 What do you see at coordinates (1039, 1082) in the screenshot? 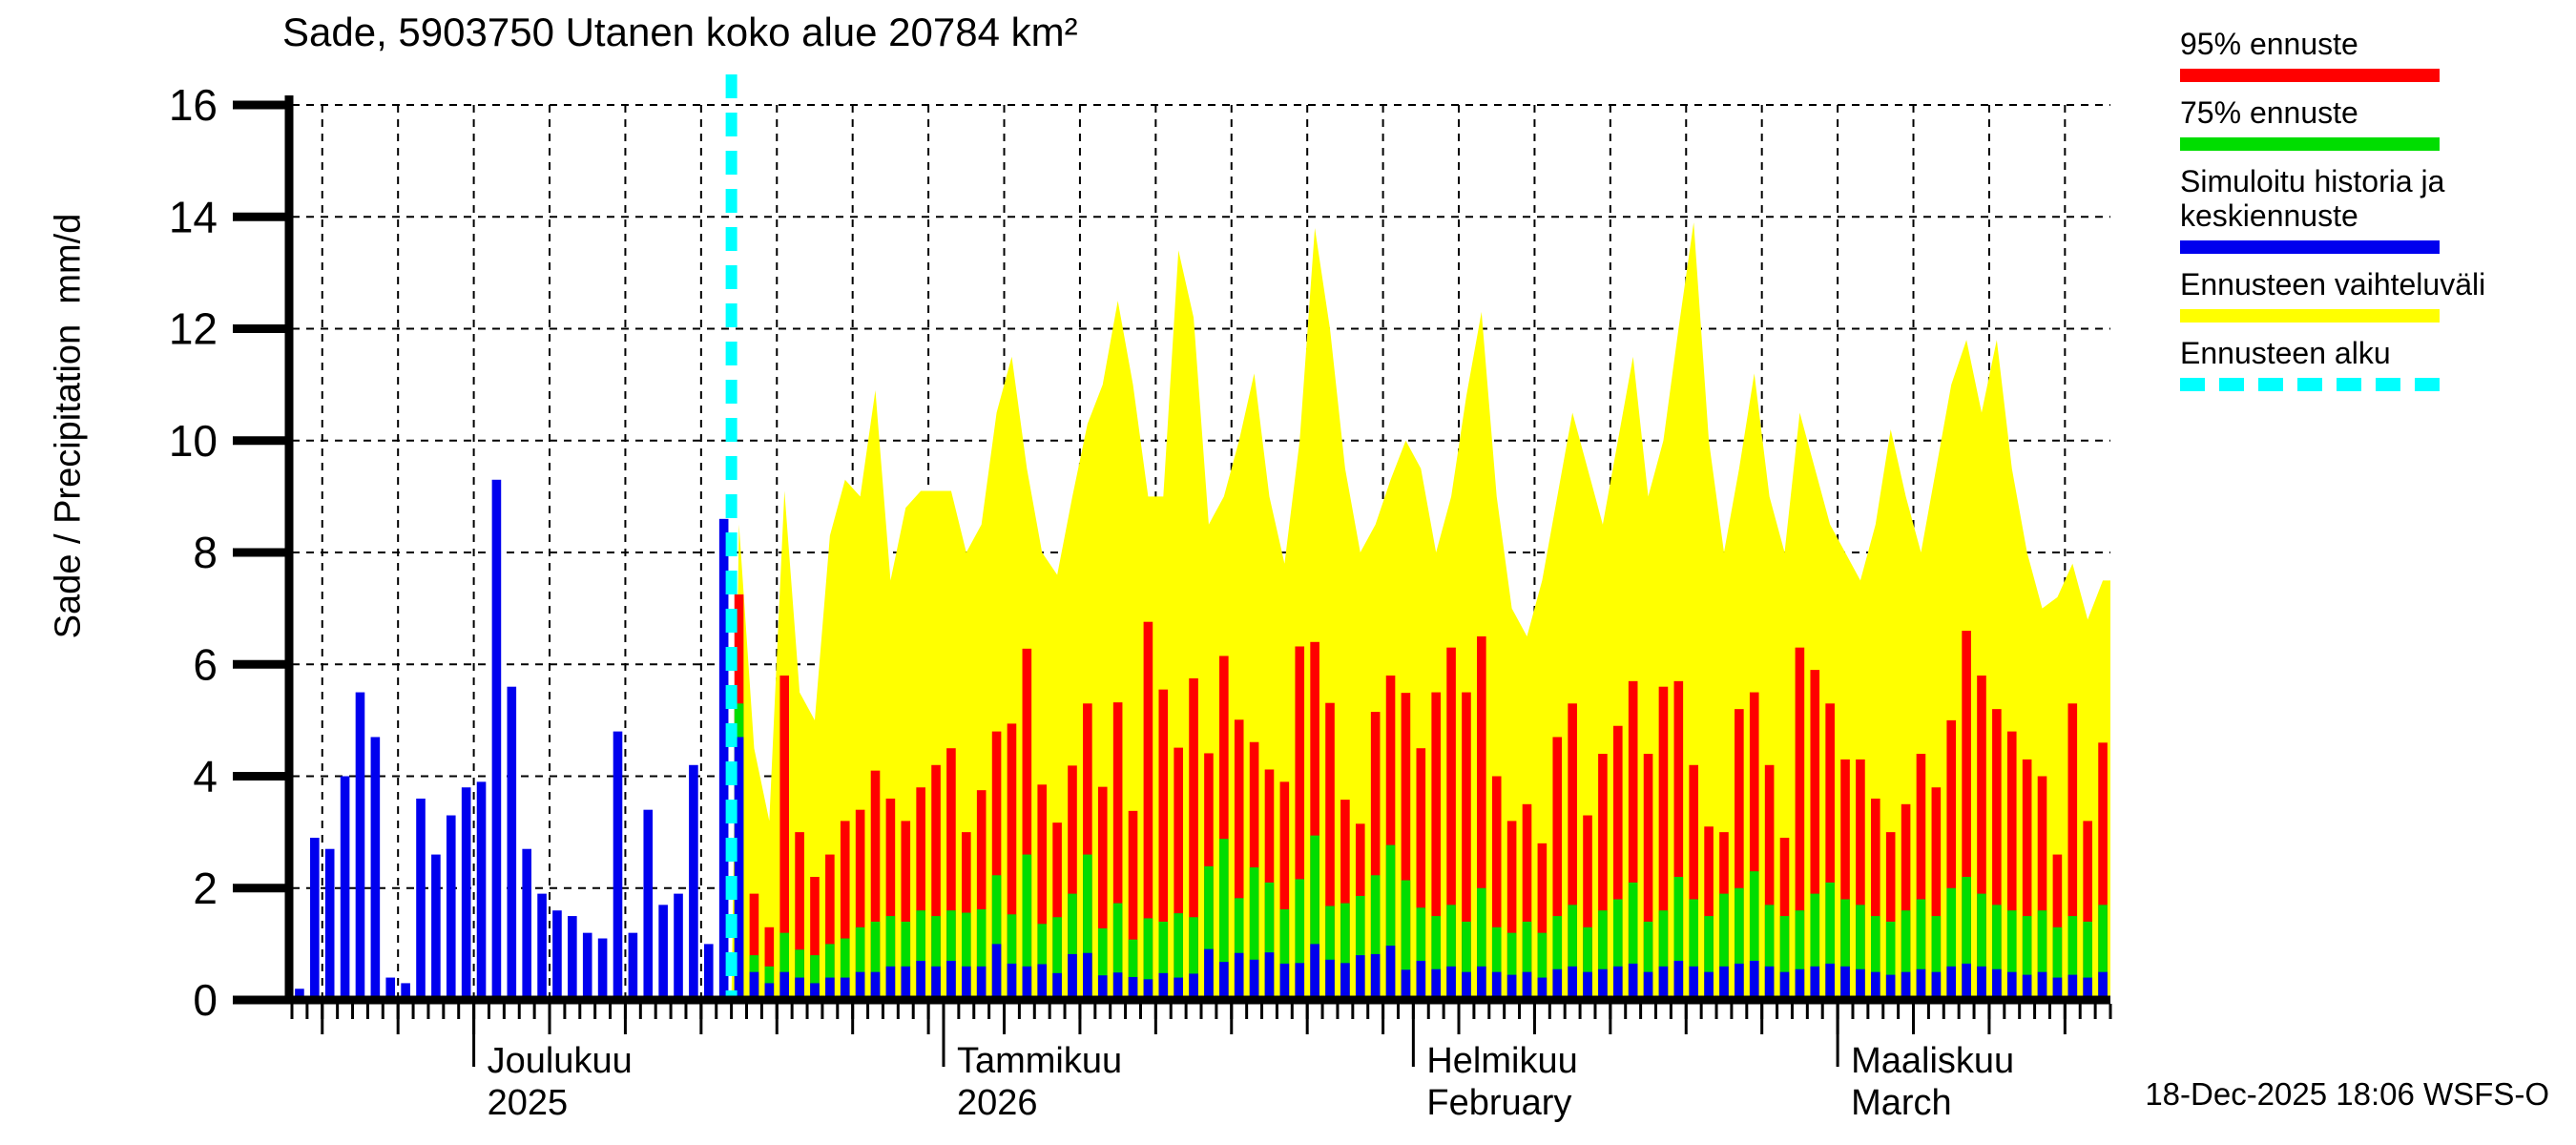
I see `month-label-tammikuu: Tammikuu 2026` at bounding box center [1039, 1082].